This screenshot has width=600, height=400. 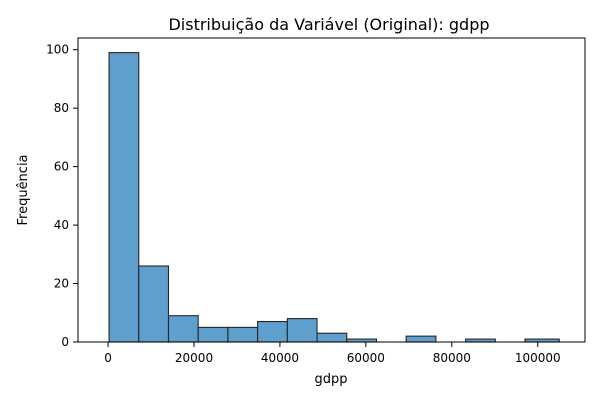 What do you see at coordinates (23, 189) in the screenshot?
I see `y-axis-label: Frequência` at bounding box center [23, 189].